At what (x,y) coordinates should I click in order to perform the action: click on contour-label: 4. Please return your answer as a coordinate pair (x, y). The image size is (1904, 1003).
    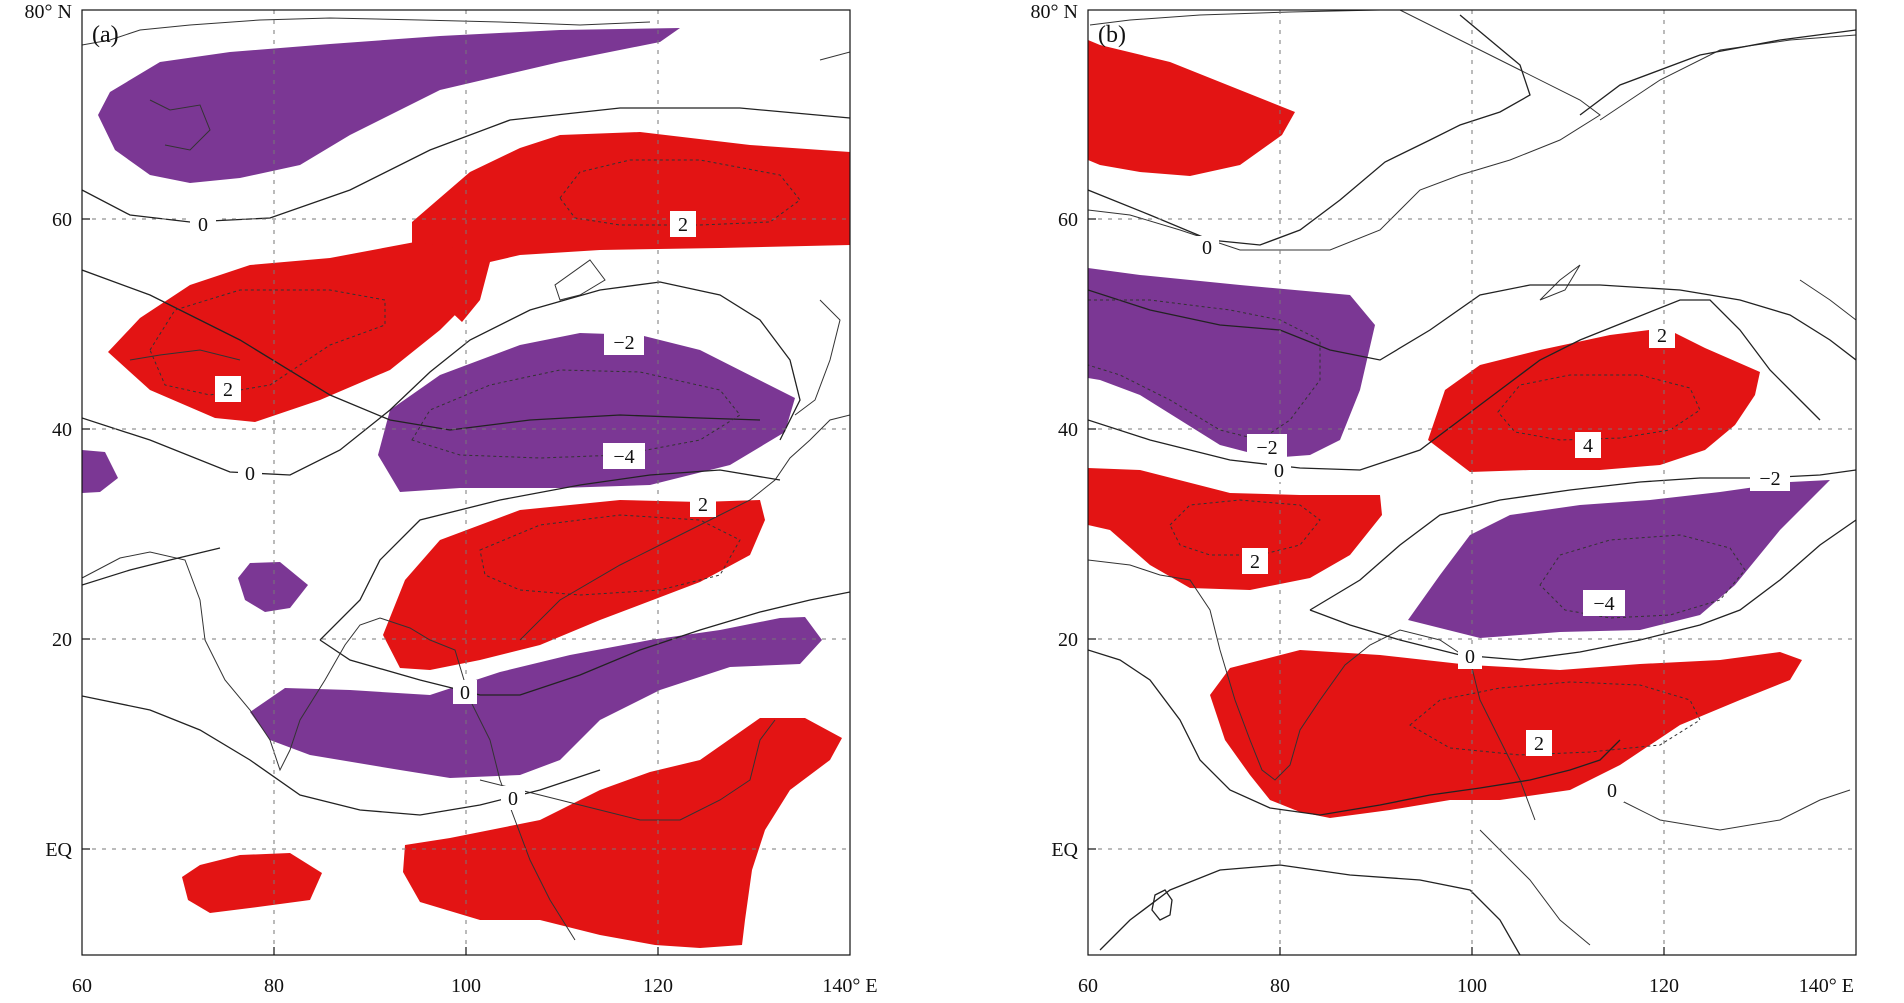
    Looking at the image, I should click on (1588, 446).